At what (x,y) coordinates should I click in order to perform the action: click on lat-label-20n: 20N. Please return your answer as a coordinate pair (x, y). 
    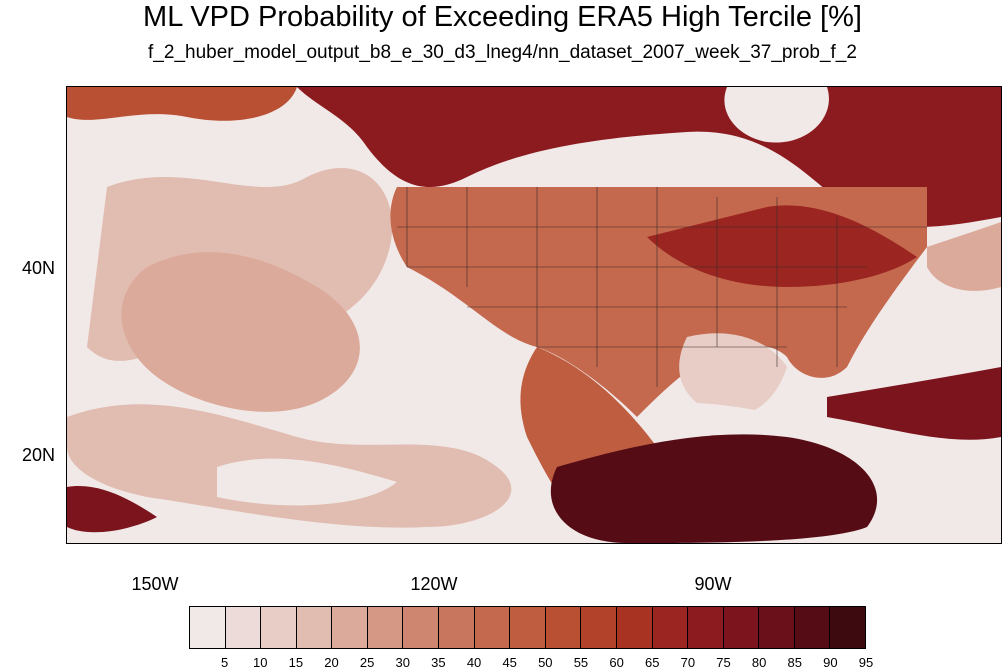
    Looking at the image, I should click on (39, 455).